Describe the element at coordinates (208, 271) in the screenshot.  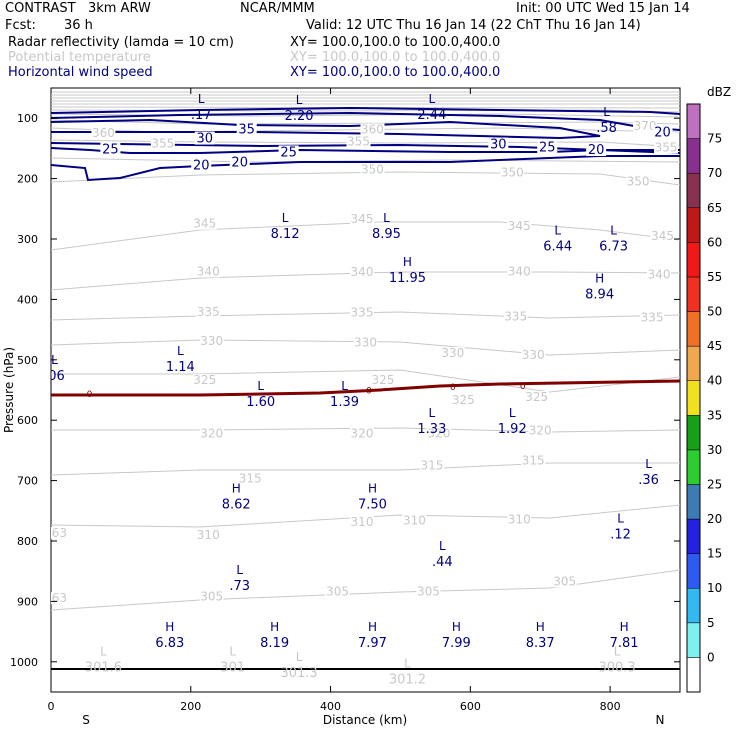
I see `theta-contour-label: 340` at that location.